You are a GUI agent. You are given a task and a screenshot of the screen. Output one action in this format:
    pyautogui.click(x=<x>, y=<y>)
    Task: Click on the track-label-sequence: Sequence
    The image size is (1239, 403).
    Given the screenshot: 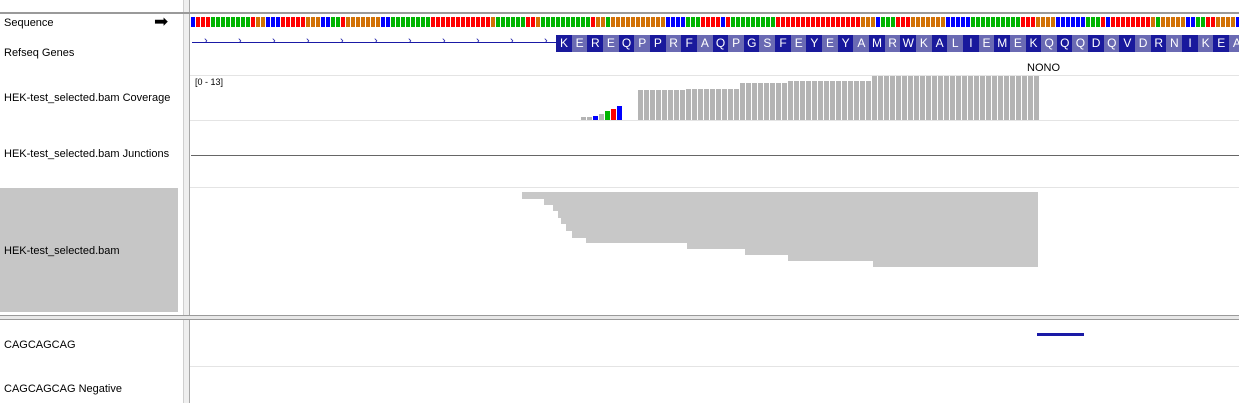 What is the action you would take?
    pyautogui.click(x=29, y=23)
    